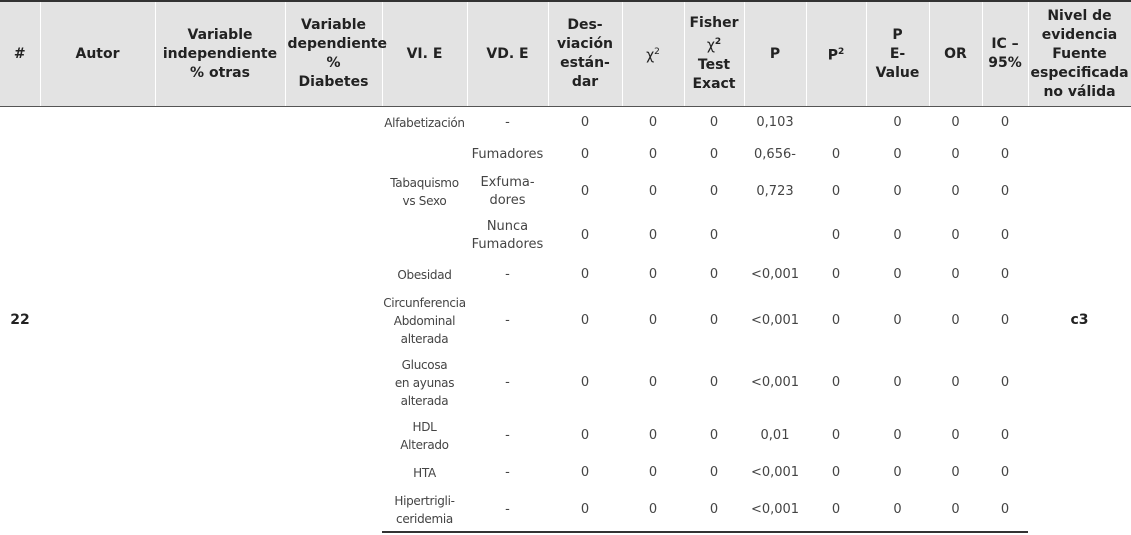  Describe the element at coordinates (507, 226) in the screenshot. I see `cell-line: Nunca` at that location.